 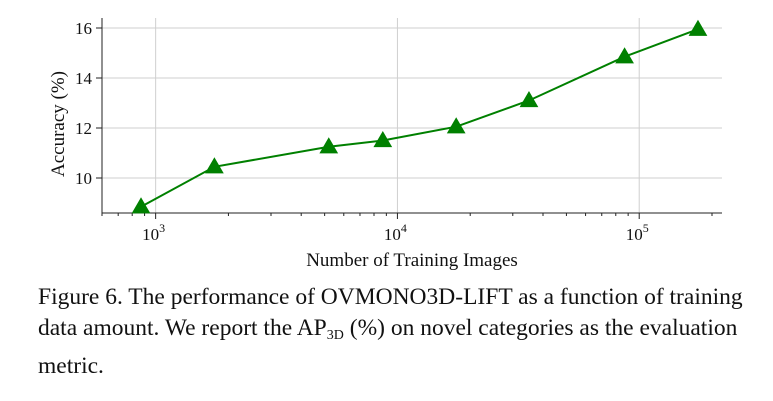 What do you see at coordinates (412, 260) in the screenshot?
I see `x-axis-title: Number of Training Images` at bounding box center [412, 260].